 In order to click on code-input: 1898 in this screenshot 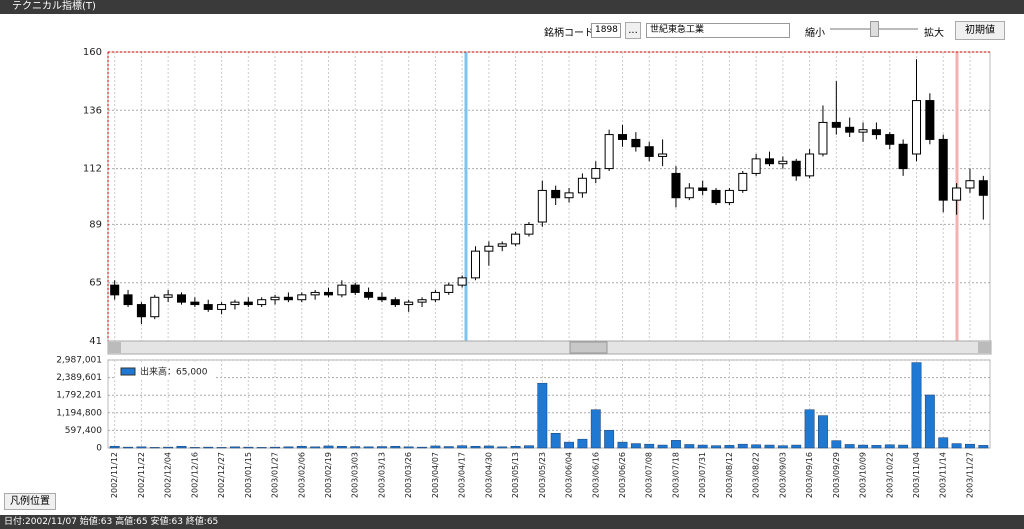, I will do `click(606, 30)`.